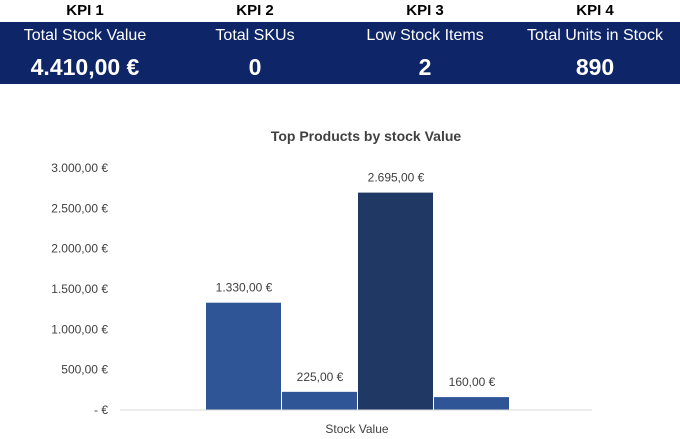 The width and height of the screenshot is (680, 439). I want to click on y-tick-label: 1.000,00 €, so click(79, 329).